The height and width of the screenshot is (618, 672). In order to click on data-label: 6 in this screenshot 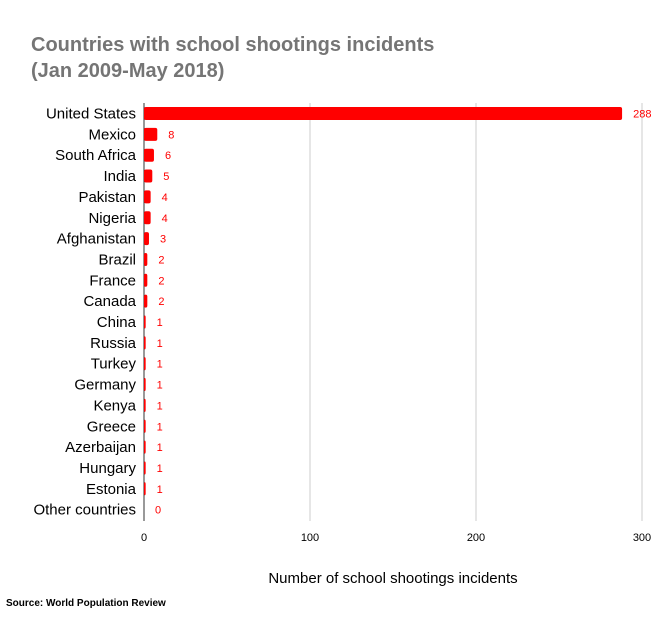, I will do `click(168, 156)`.